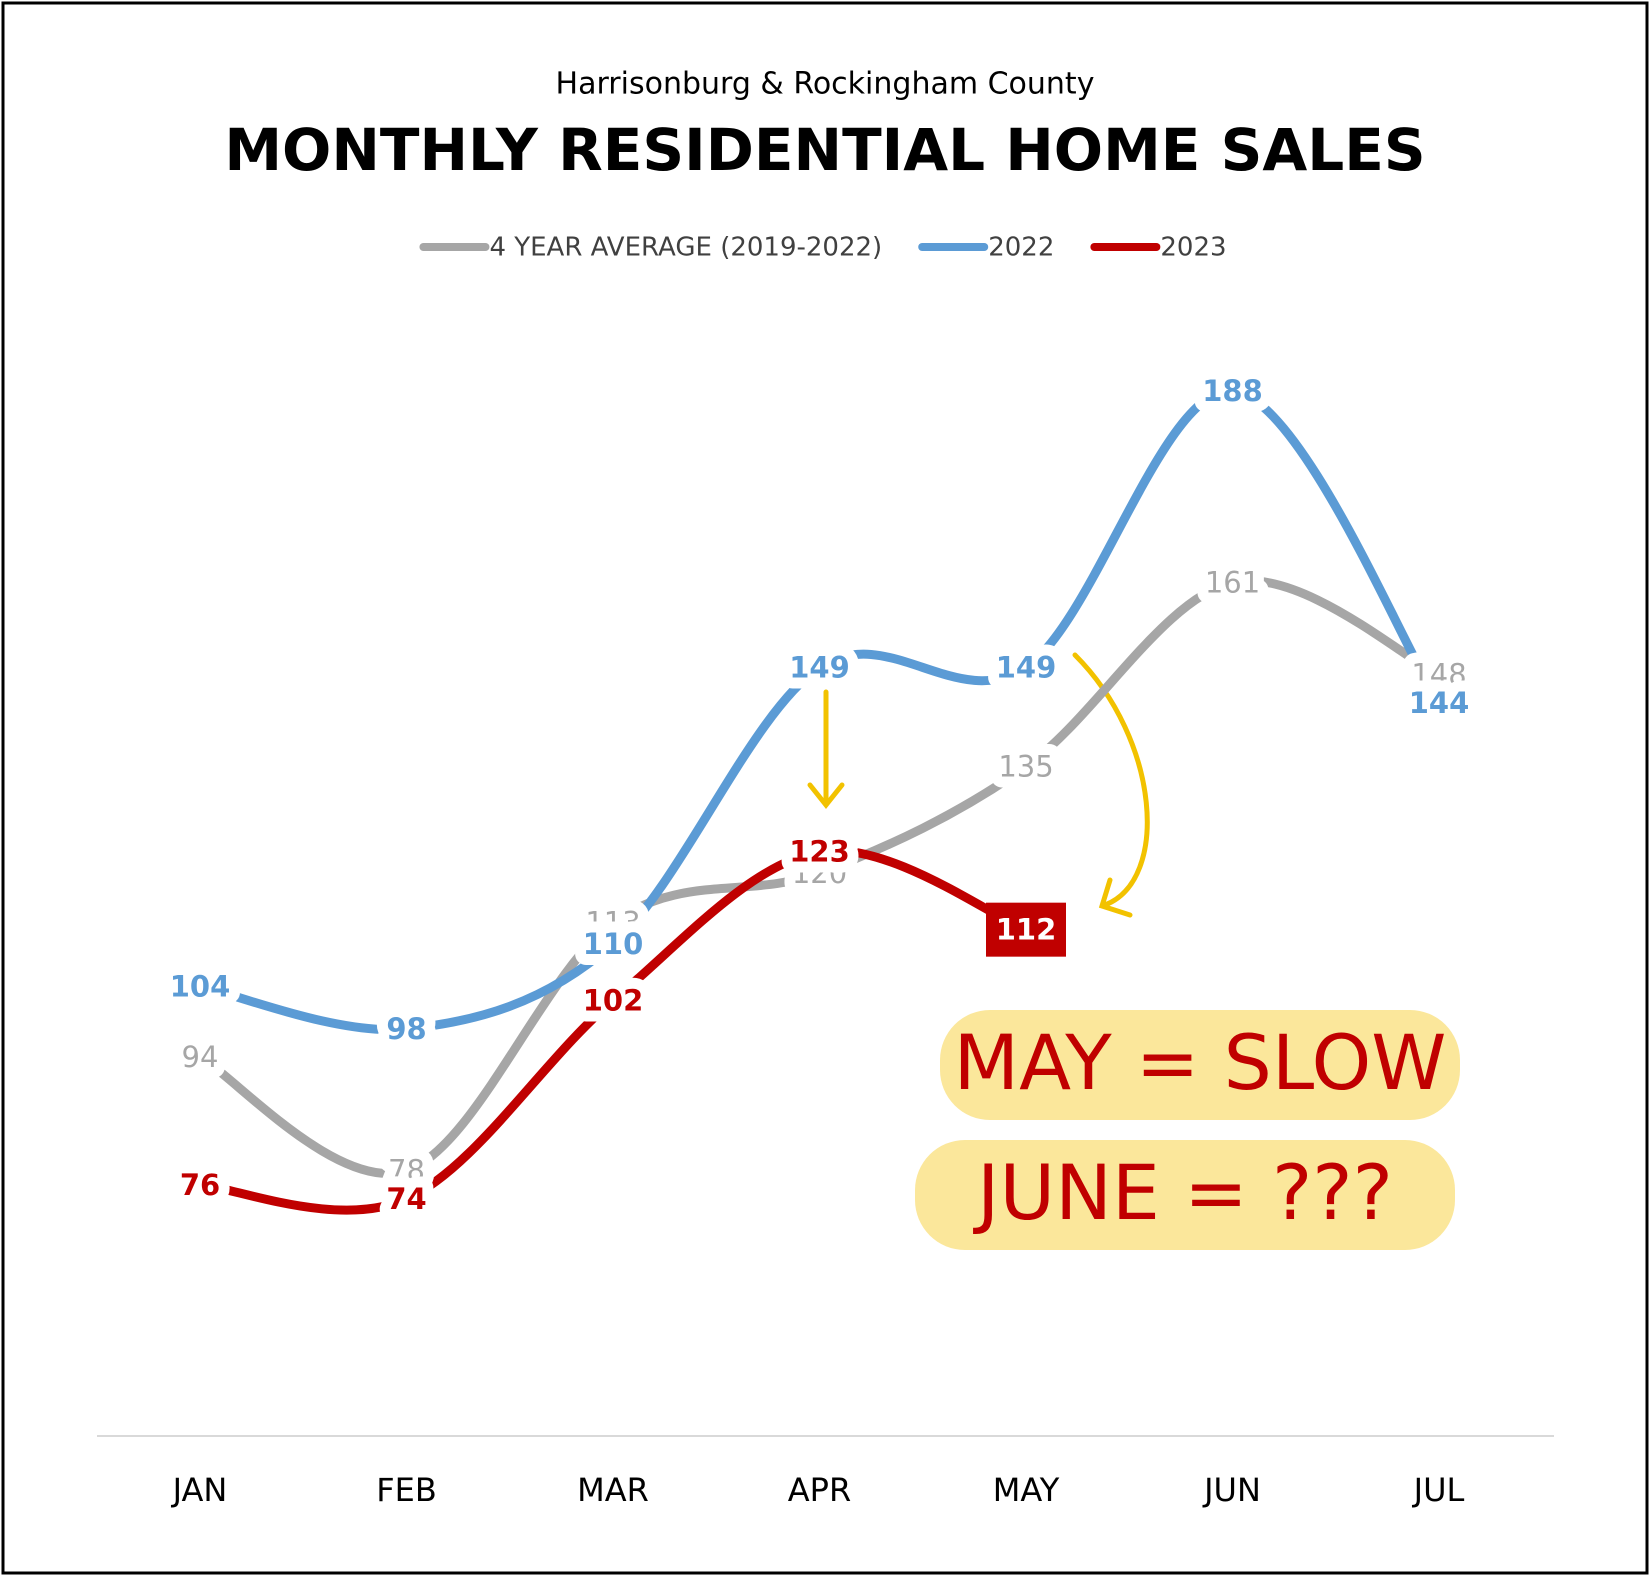 The height and width of the screenshot is (1576, 1650). I want to click on data-label: 102, so click(613, 1001).